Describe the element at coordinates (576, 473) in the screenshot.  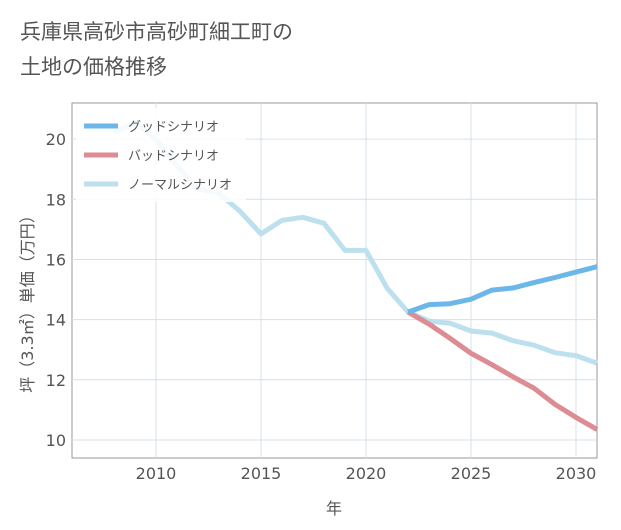
I see `x-tick-label: 2030` at that location.